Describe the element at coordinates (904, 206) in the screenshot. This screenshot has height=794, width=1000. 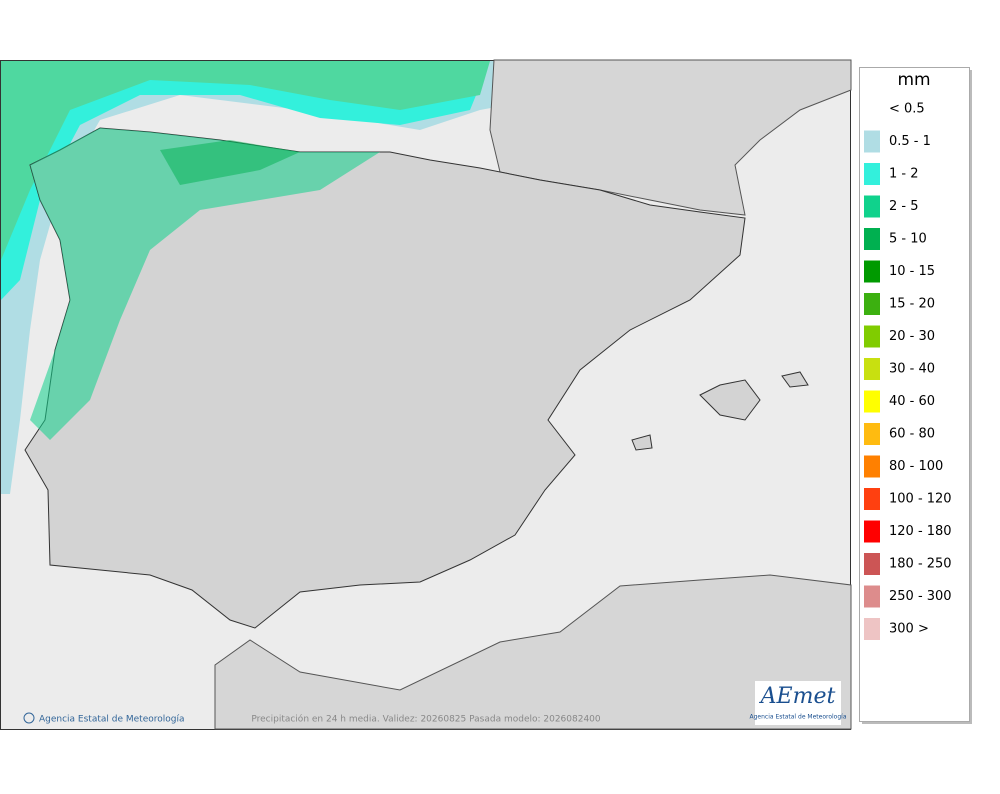
I see `legend-label: 2 - 5` at that location.